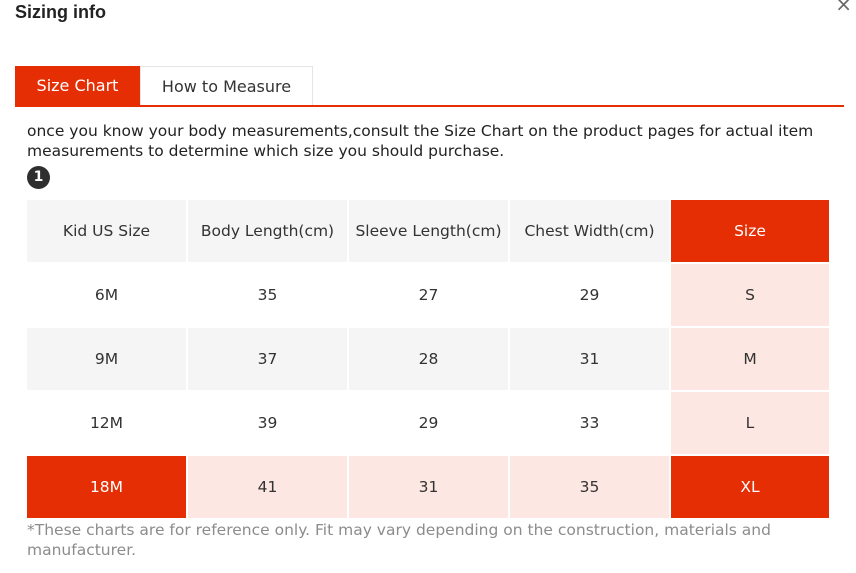  I want to click on table-cell: 28, so click(428, 359).